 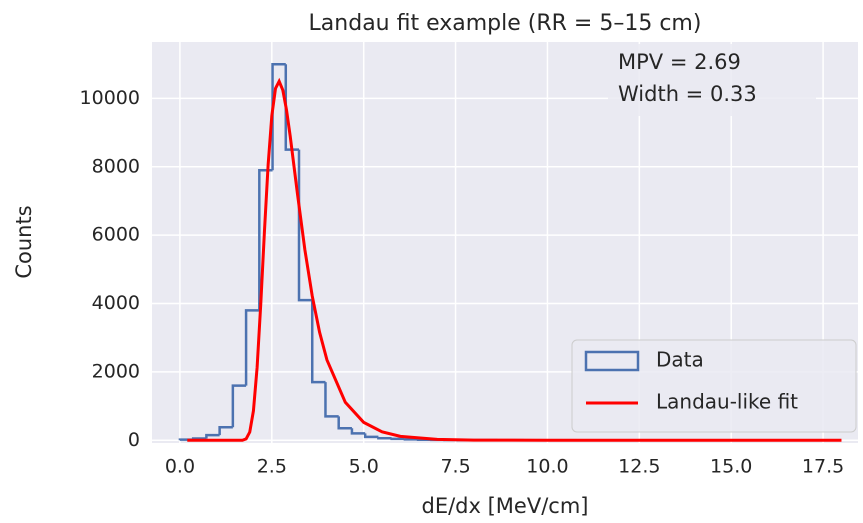 I want to click on chart-title: Landau fit example (RR = 5–15 cm), so click(x=505, y=23).